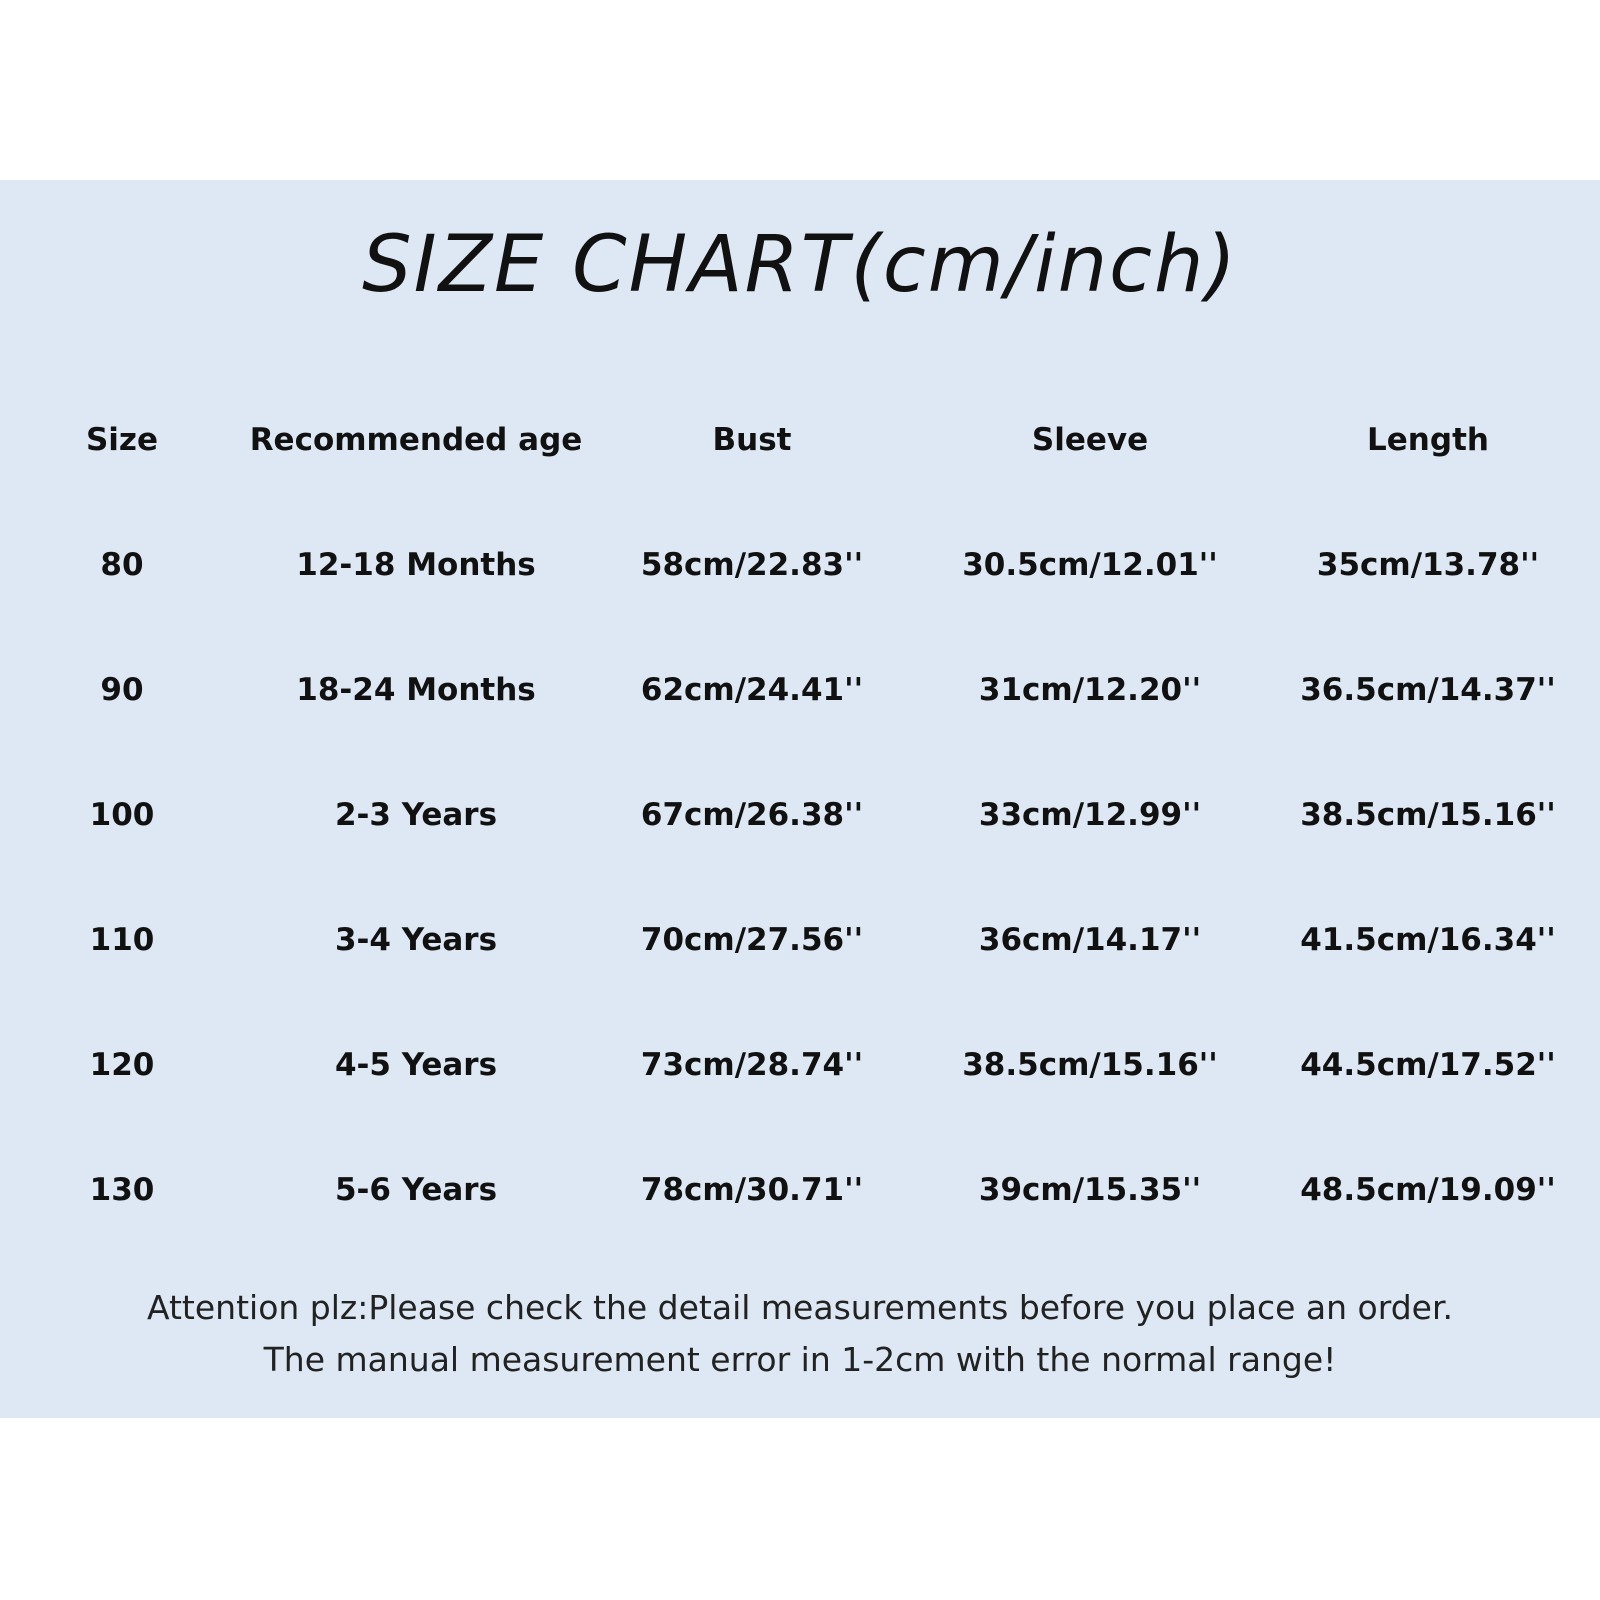 Image resolution: width=1600 pixels, height=1600 pixels. I want to click on column-header: Recommended age, so click(416, 440).